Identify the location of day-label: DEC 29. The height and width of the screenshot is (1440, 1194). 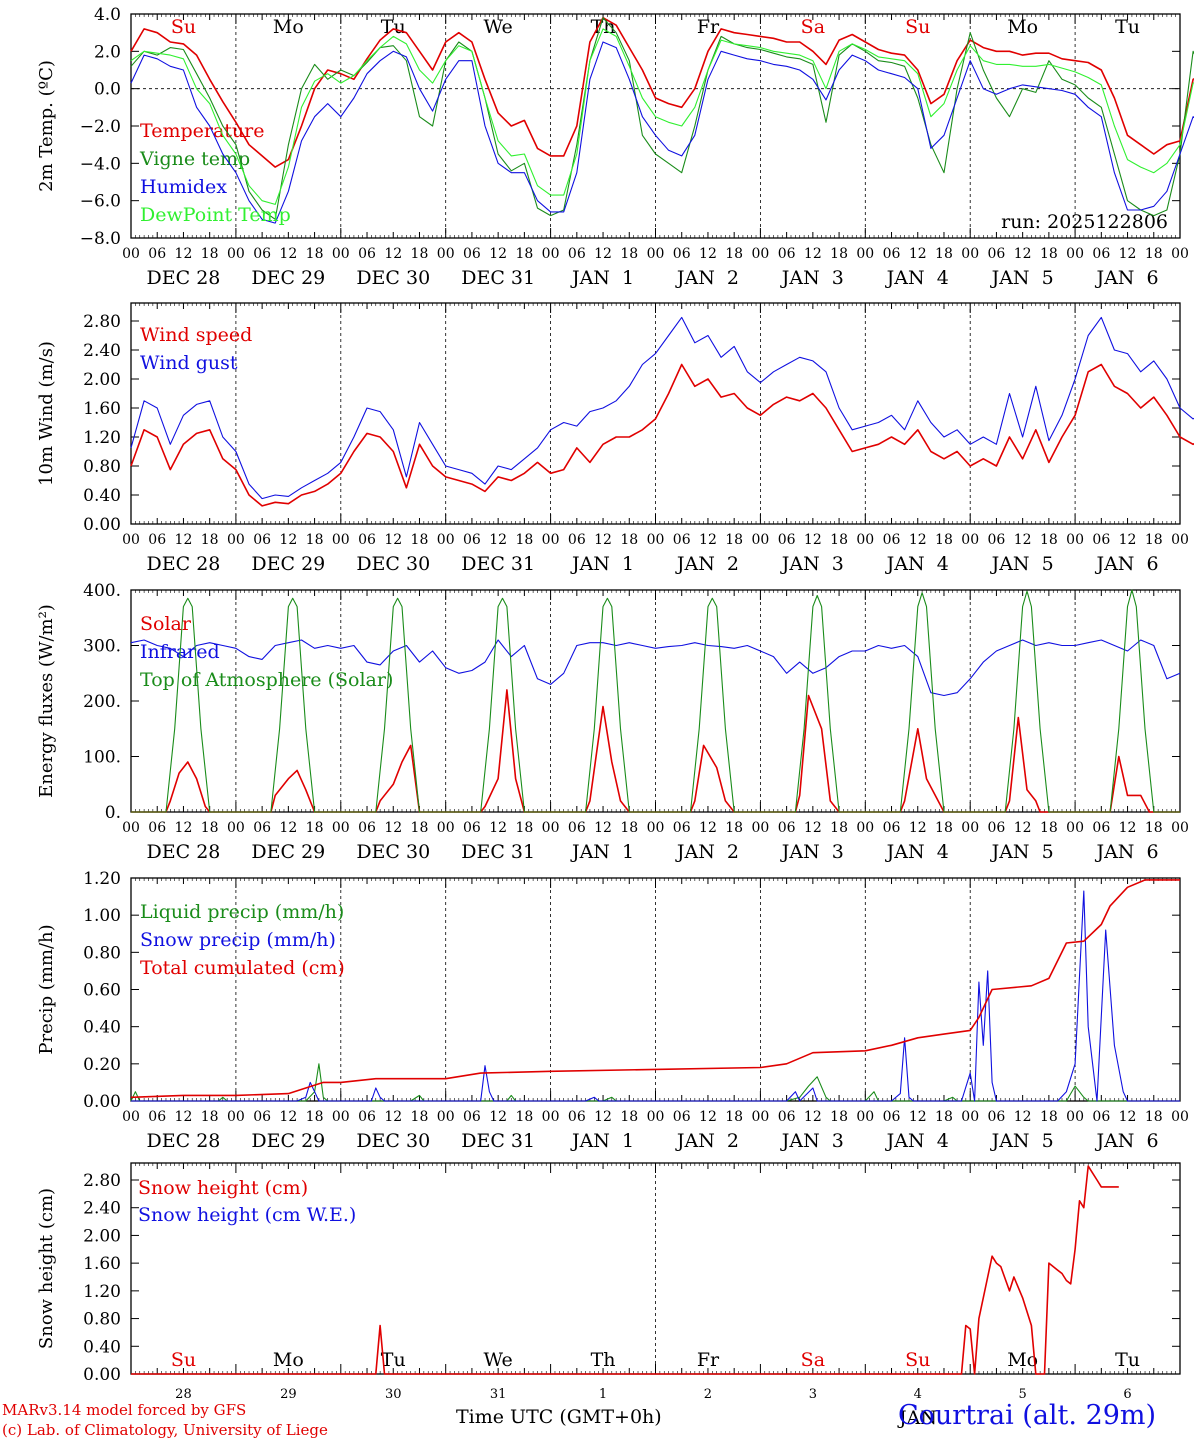
(288, 852).